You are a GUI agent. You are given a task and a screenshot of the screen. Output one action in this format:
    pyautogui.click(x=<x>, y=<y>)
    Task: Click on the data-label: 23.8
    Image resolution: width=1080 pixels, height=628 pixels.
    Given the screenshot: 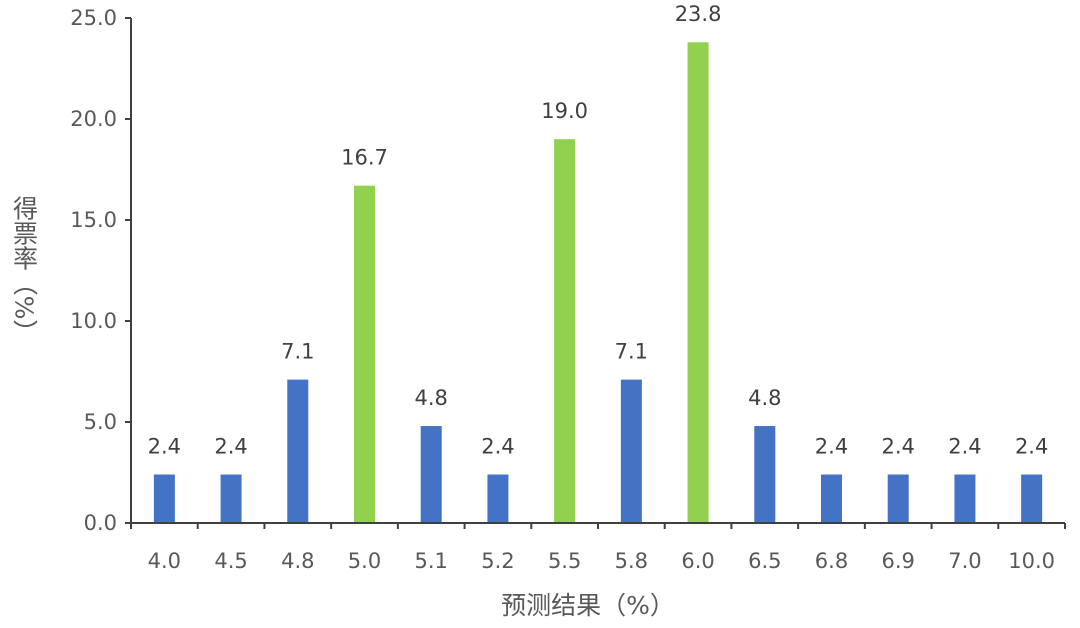 What is the action you would take?
    pyautogui.click(x=698, y=14)
    